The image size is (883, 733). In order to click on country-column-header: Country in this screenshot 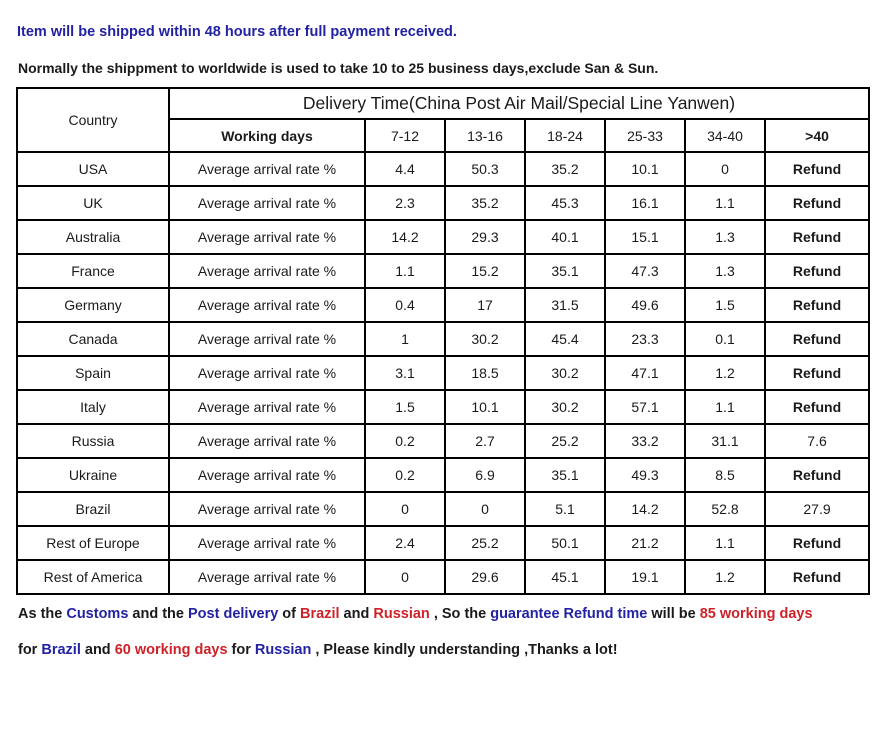, I will do `click(93, 120)`.